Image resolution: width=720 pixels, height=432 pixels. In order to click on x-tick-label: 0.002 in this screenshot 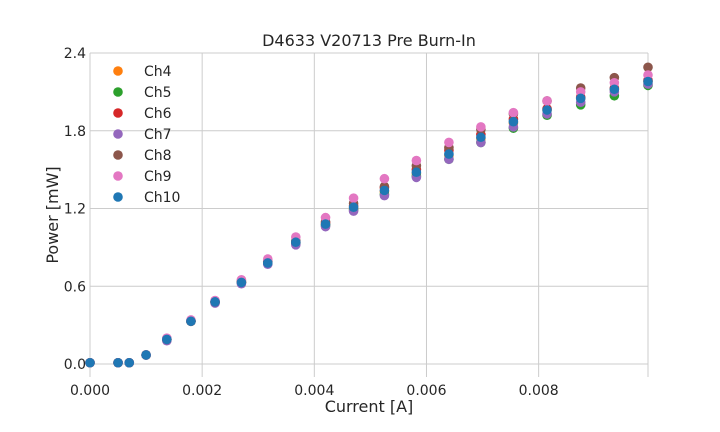, I will do `click(202, 391)`.